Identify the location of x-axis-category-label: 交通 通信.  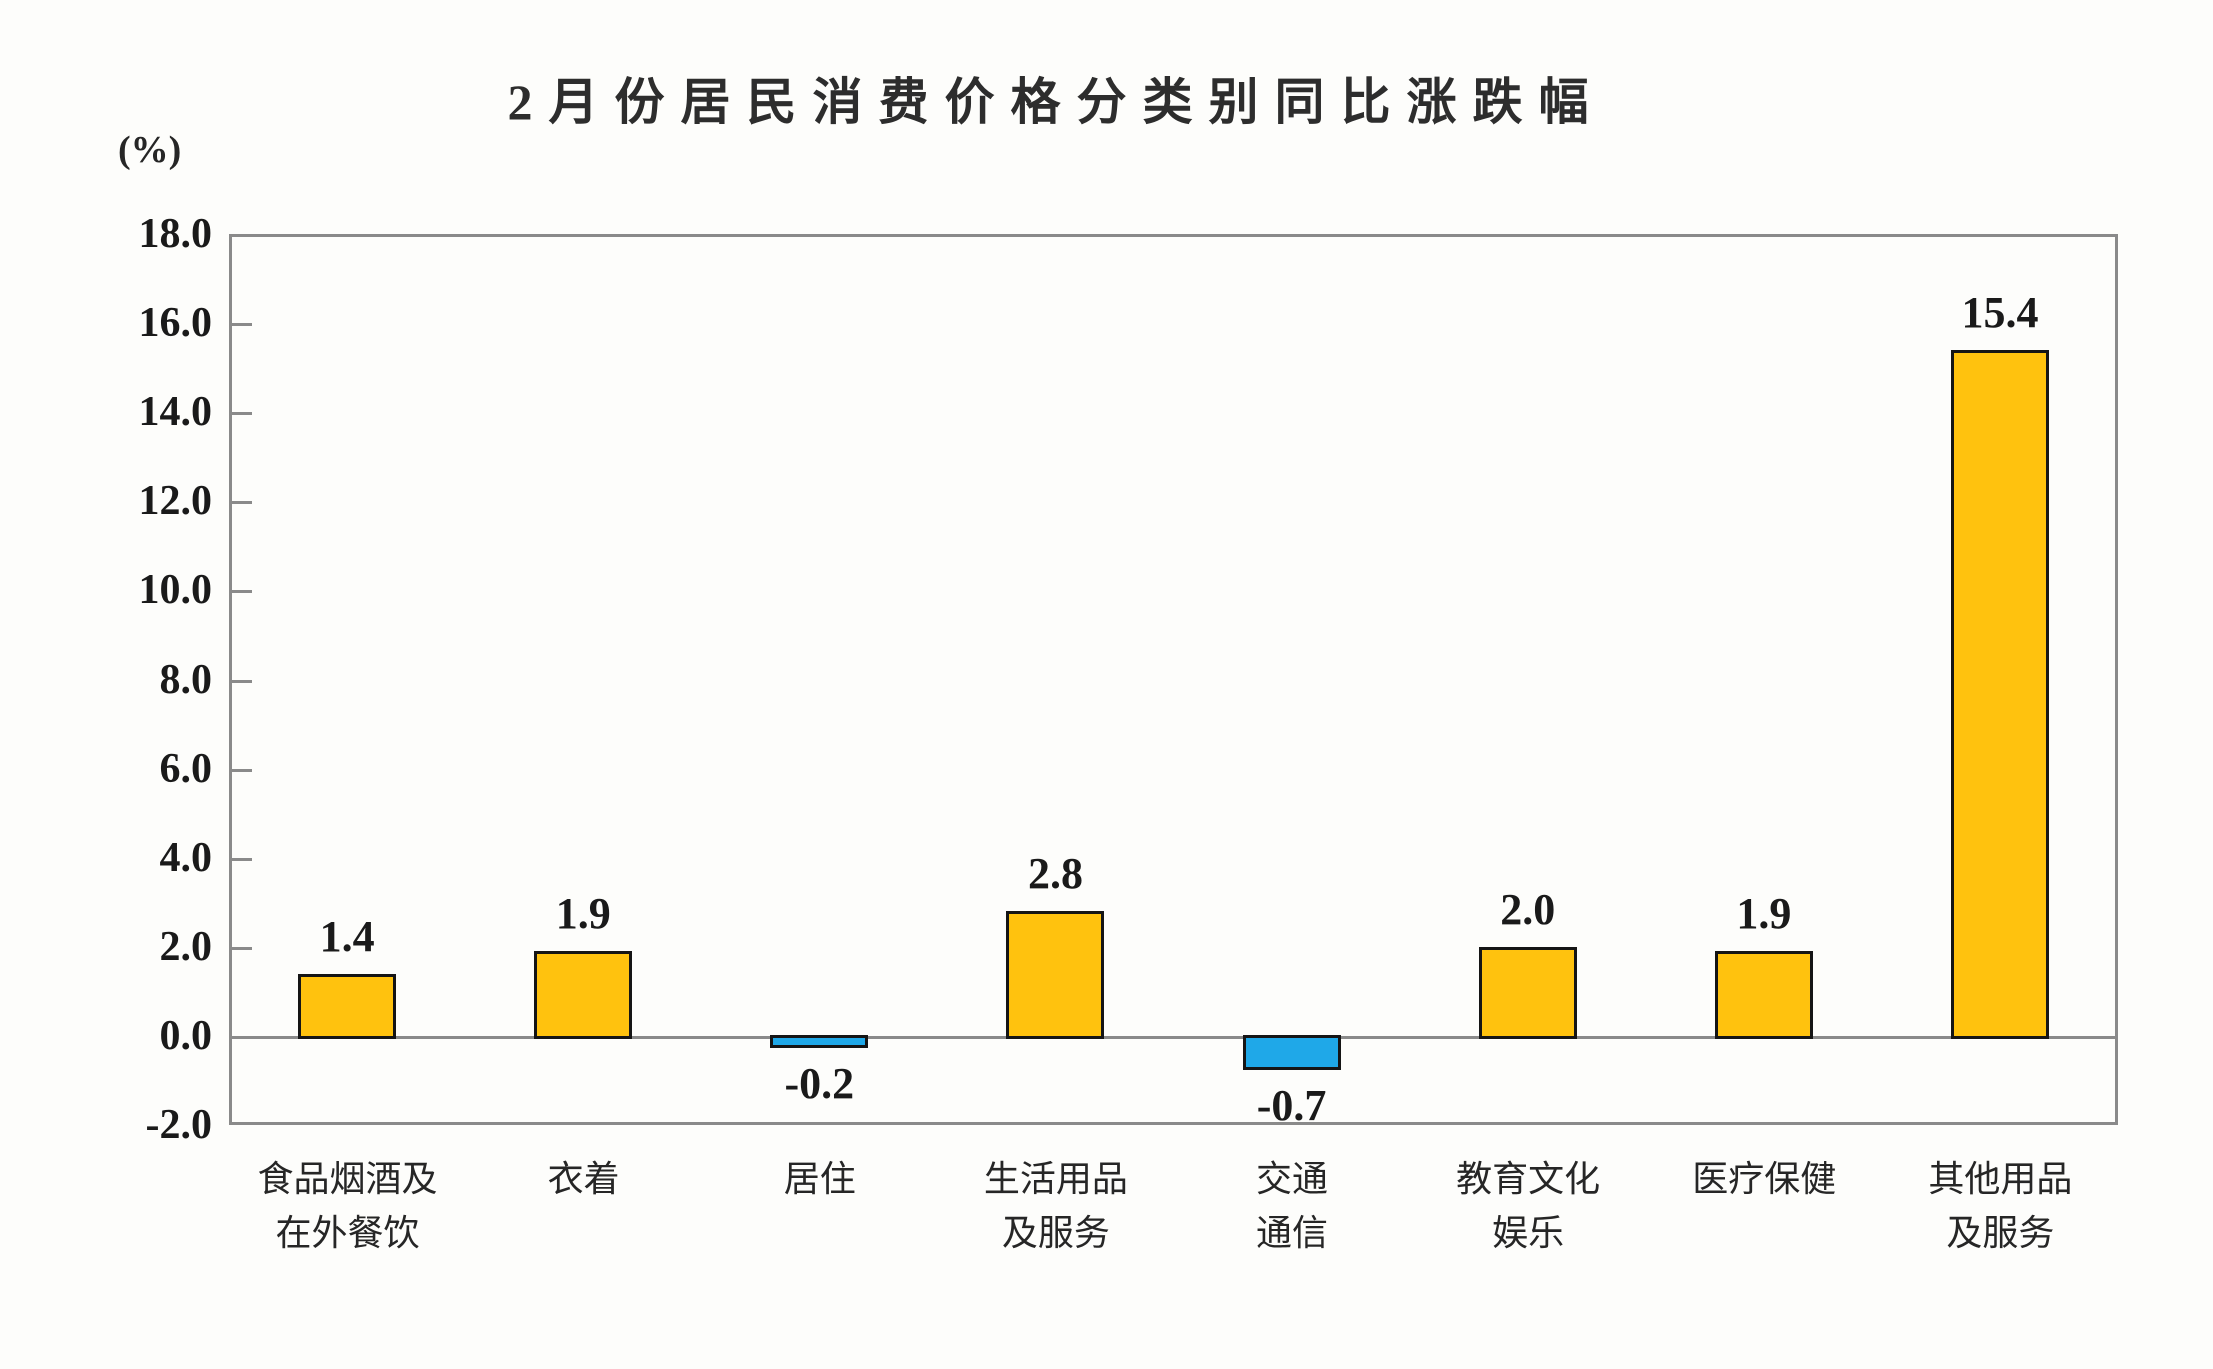
(1292, 1206).